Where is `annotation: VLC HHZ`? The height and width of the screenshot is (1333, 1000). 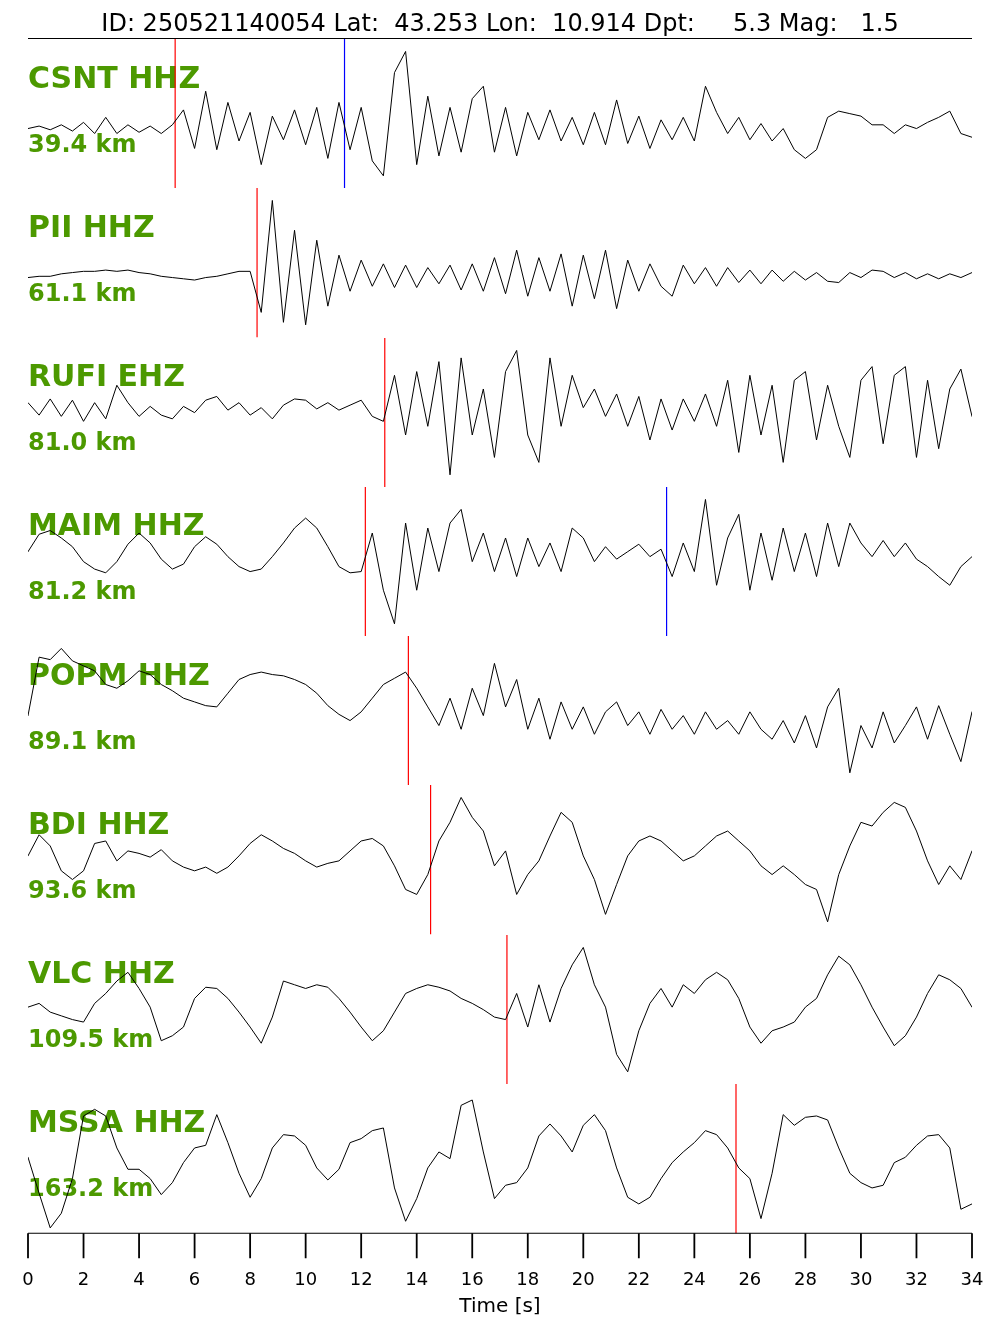
annotation: VLC HHZ is located at coordinates (101, 973).